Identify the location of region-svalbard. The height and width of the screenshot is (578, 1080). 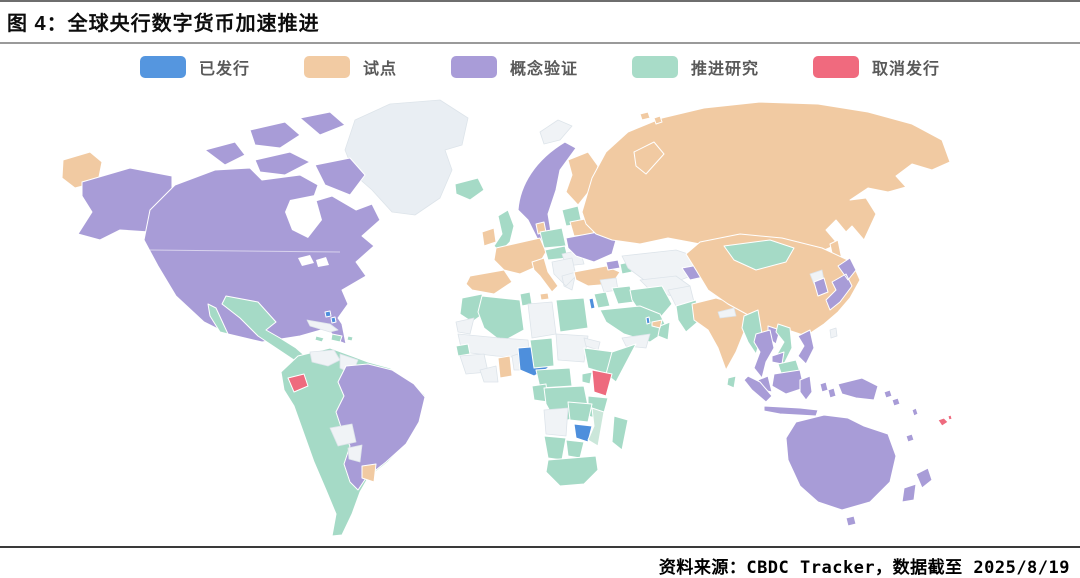
(556, 132).